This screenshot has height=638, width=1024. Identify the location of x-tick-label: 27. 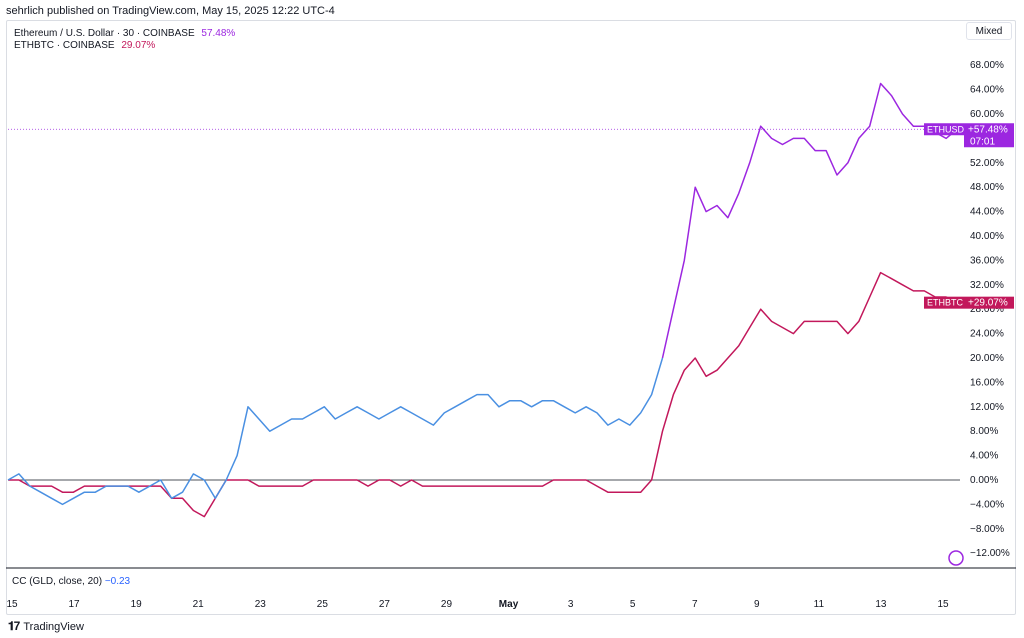
(385, 604).